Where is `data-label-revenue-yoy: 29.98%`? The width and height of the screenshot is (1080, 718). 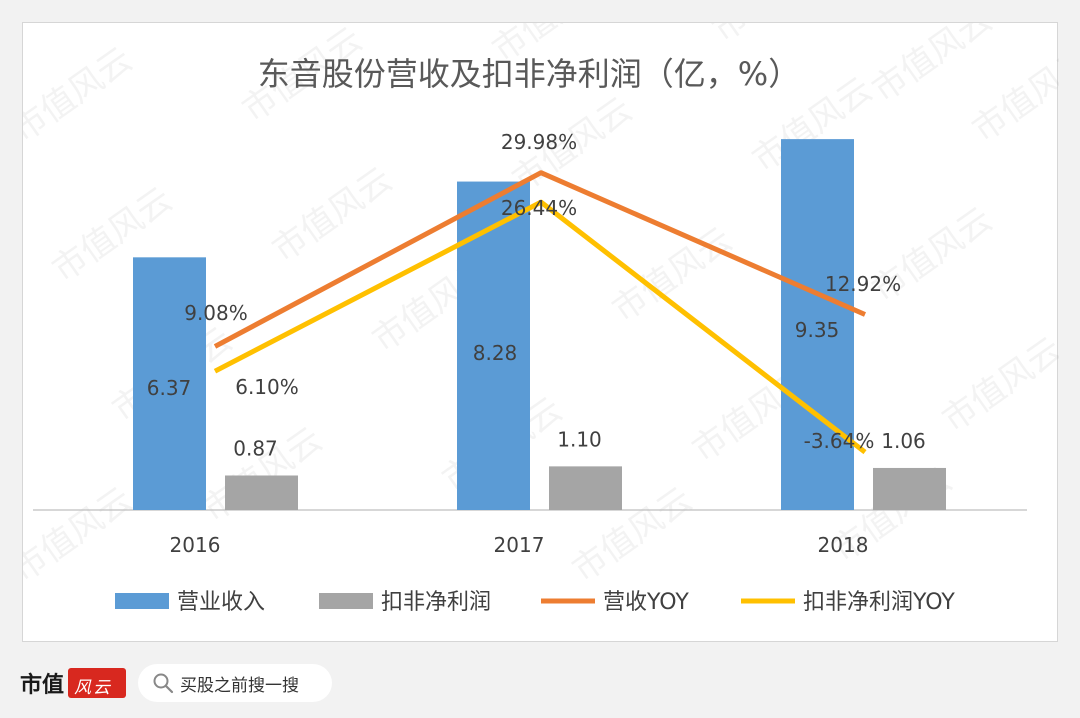 data-label-revenue-yoy: 29.98% is located at coordinates (539, 142).